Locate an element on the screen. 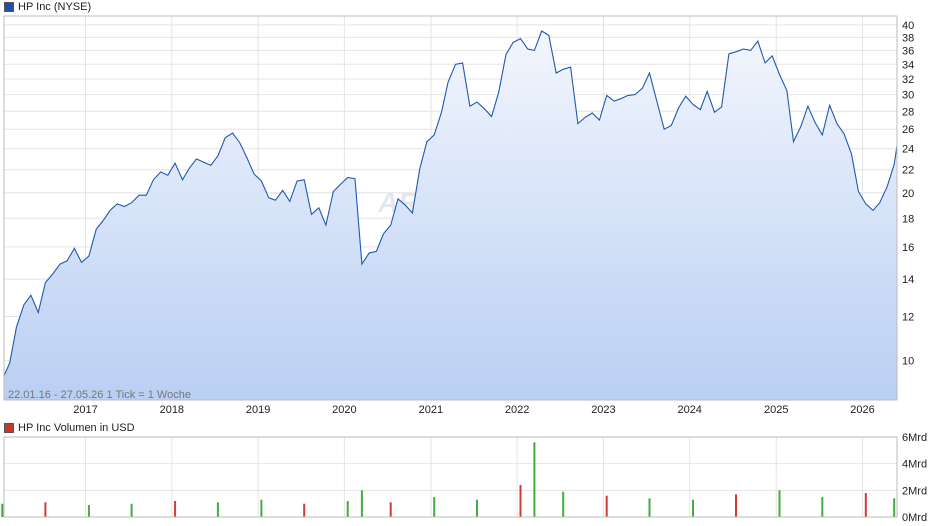  period-info: 22.01.16 - 27.05.26 1 Tick = 1 Woche is located at coordinates (99, 395).